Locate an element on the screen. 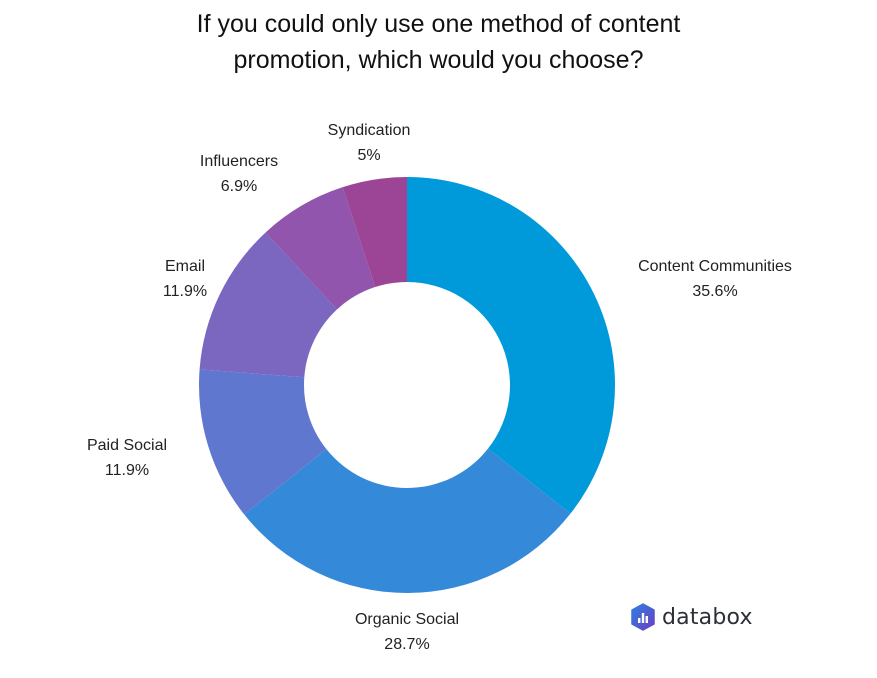  donut-slice-influencers is located at coordinates (320, 248).